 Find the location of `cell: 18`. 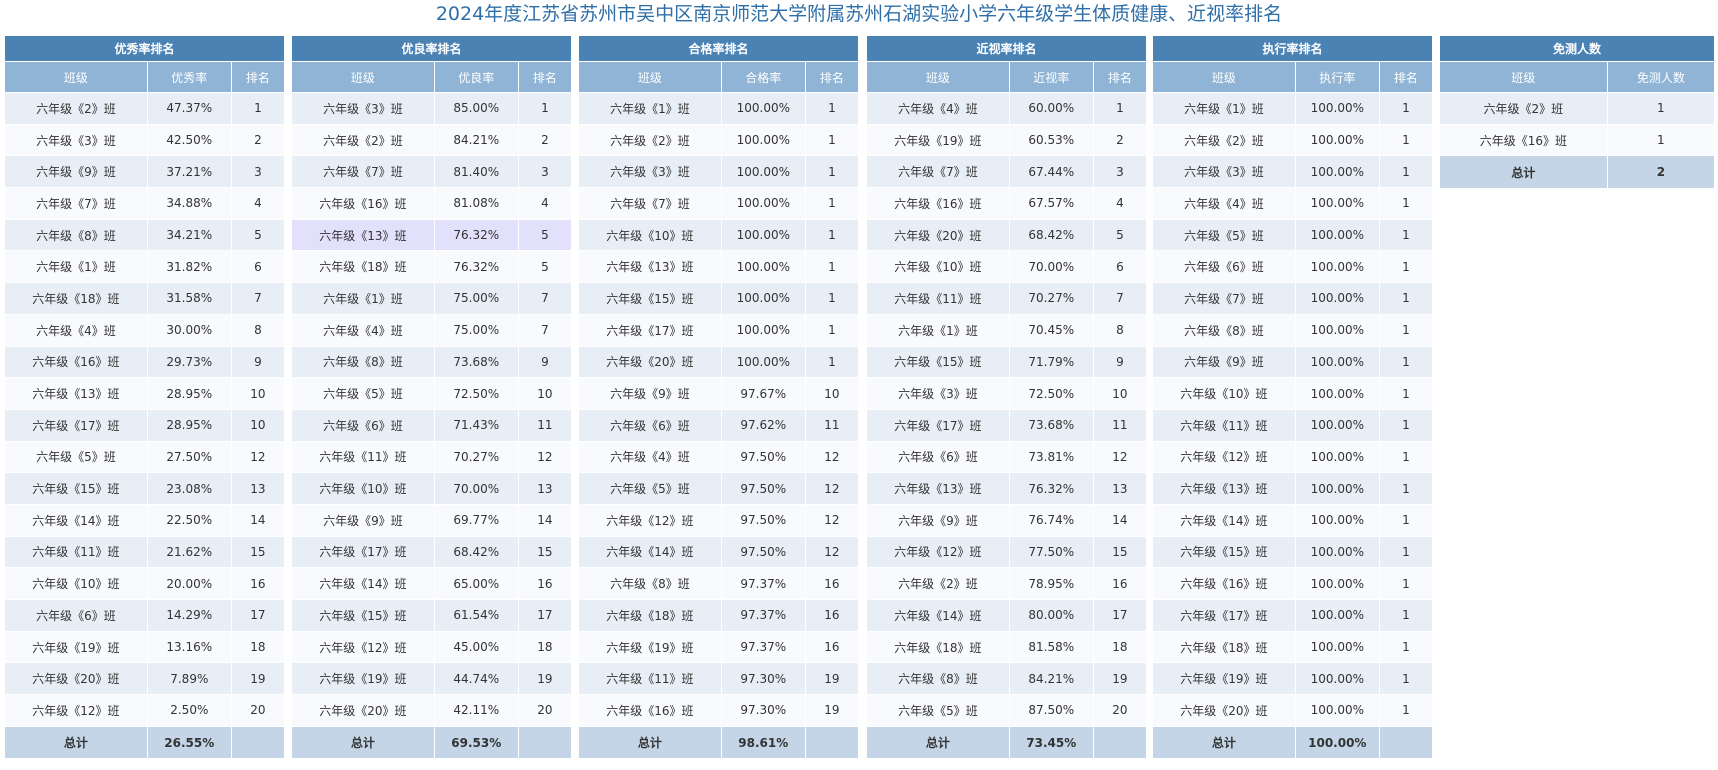

cell: 18 is located at coordinates (545, 647).